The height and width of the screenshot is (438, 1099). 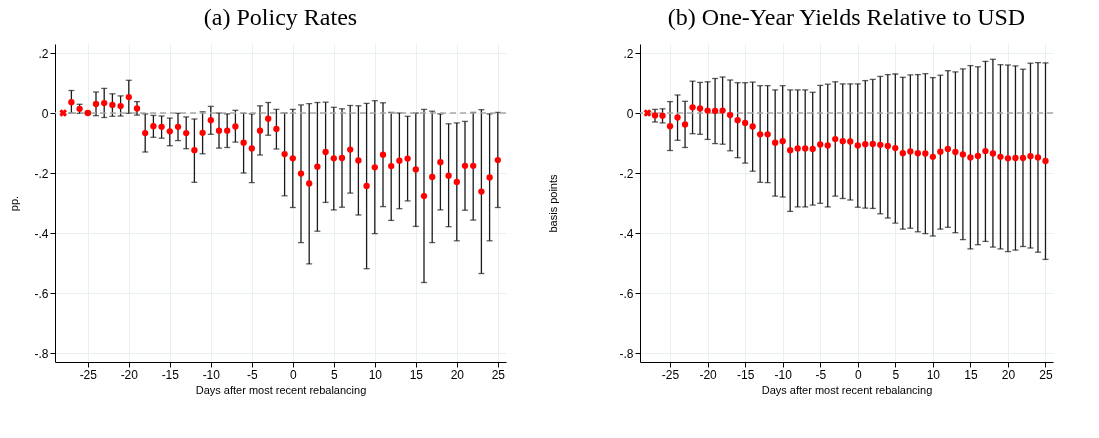 What do you see at coordinates (41, 173) in the screenshot?
I see `y-tick-label: -.2` at bounding box center [41, 173].